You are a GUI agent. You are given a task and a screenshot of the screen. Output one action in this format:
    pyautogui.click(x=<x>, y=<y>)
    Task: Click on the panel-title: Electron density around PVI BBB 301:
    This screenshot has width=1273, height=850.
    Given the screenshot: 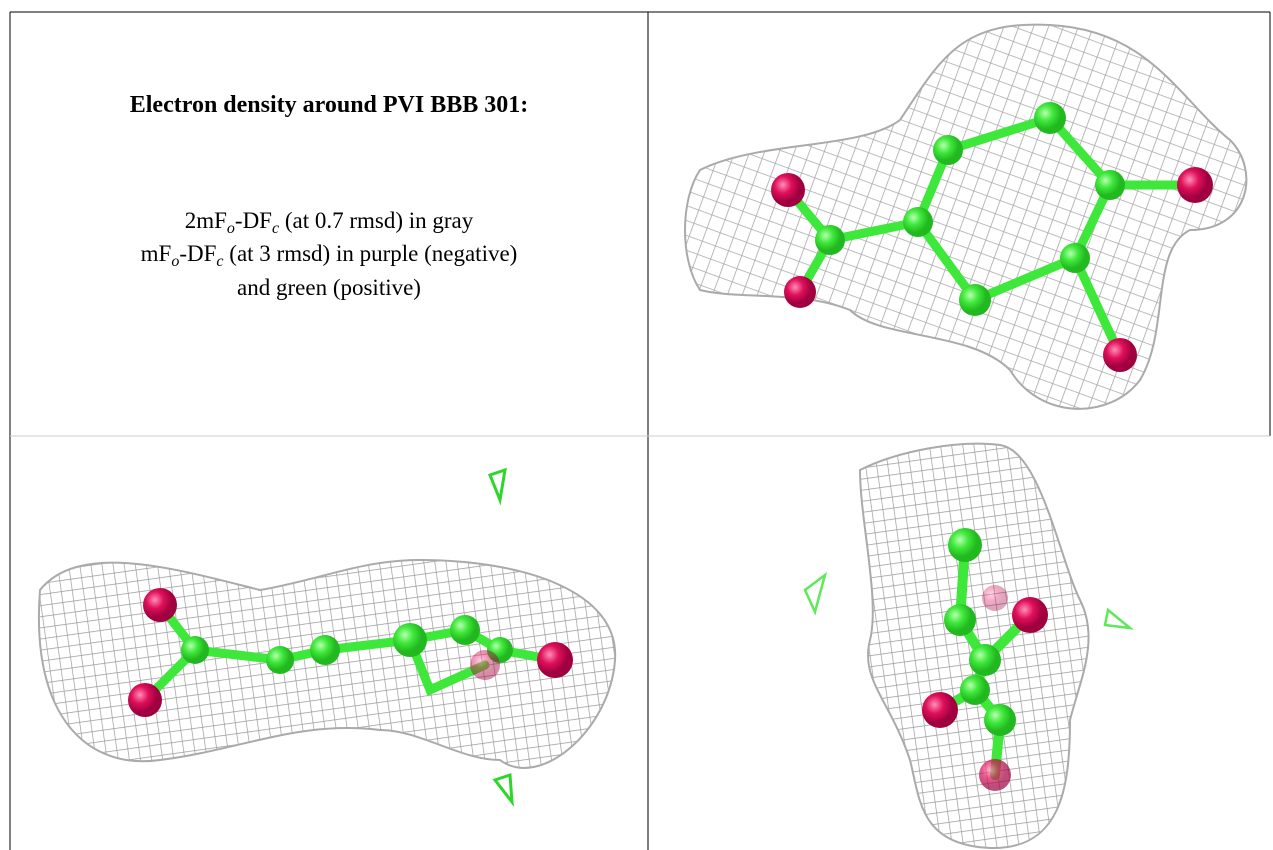 What is the action you would take?
    pyautogui.click(x=329, y=105)
    